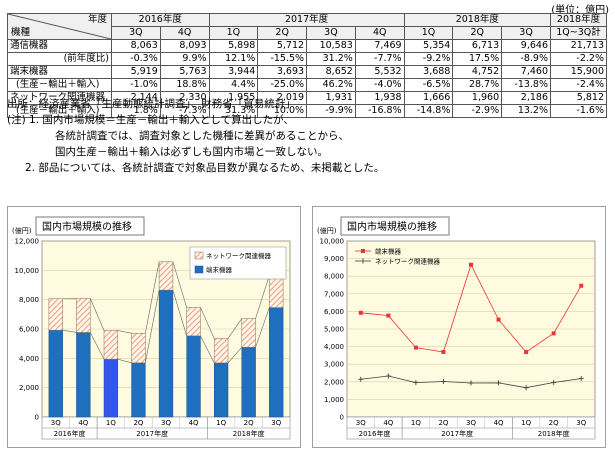 The height and width of the screenshot is (451, 615). What do you see at coordinates (184, 59) in the screenshot?
I see `table-cell: 9.9%` at bounding box center [184, 59].